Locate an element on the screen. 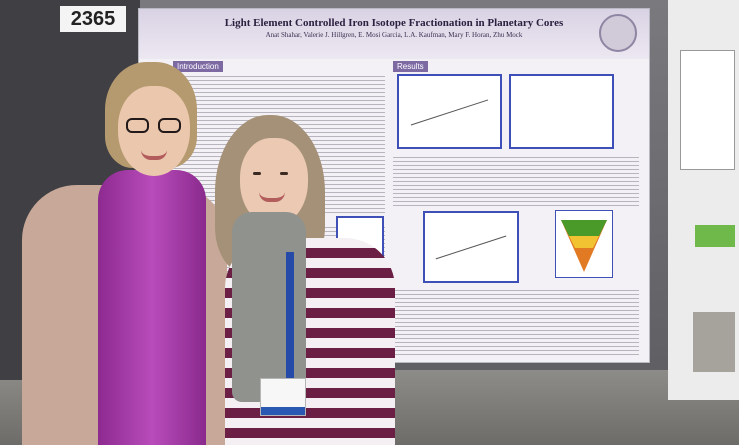  smile-right is located at coordinates (272, 197).